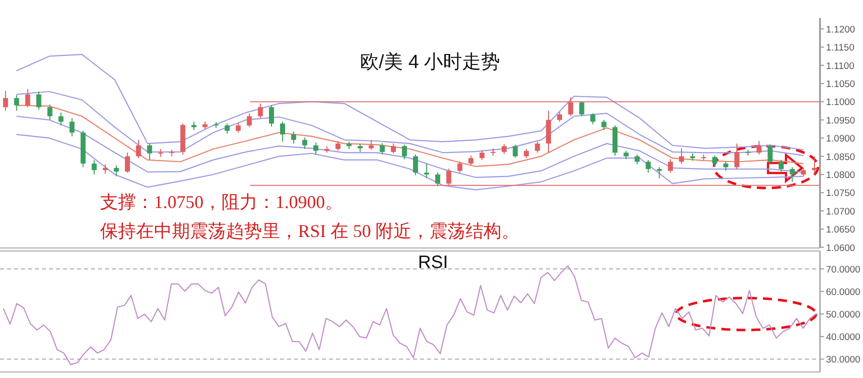  I want to click on y-tick-label: 1.0700, so click(841, 212).